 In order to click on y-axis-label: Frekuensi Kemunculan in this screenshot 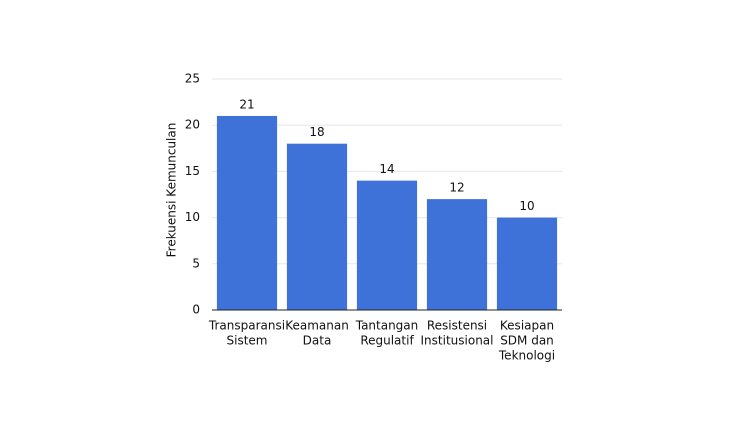, I will do `click(172, 190)`.